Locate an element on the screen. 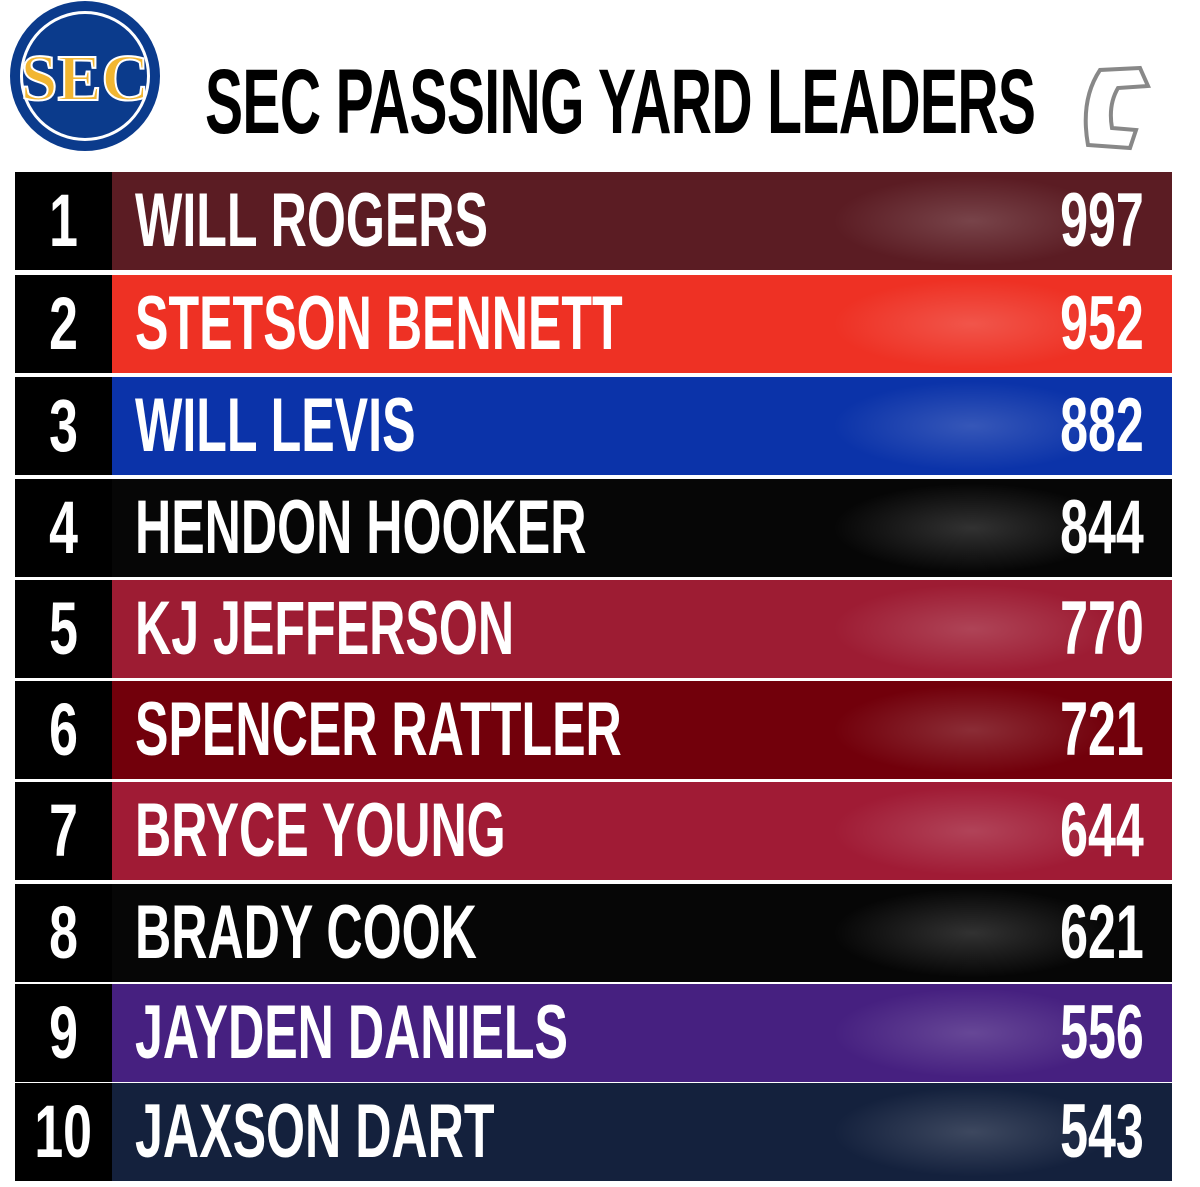 Image resolution: width=1200 pixels, height=1187 pixels. row: 3 WILL LEVIS 882 is located at coordinates (593, 426).